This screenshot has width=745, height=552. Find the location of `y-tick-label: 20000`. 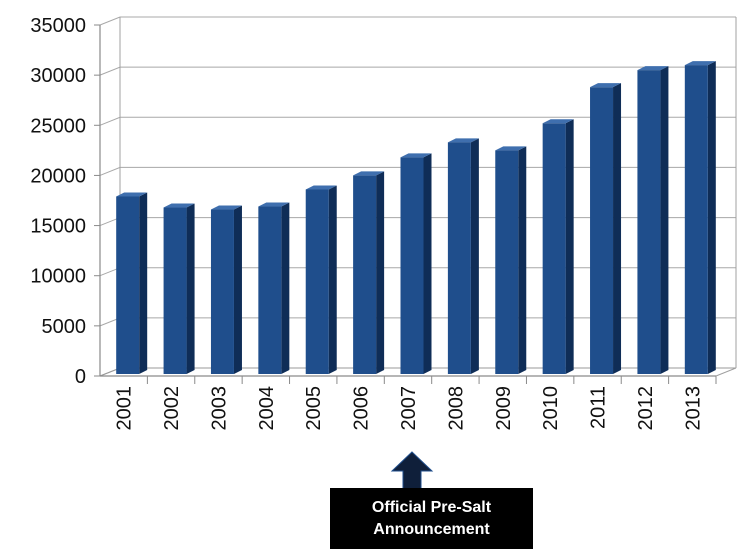

y-tick-label: 20000 is located at coordinates (58, 176).